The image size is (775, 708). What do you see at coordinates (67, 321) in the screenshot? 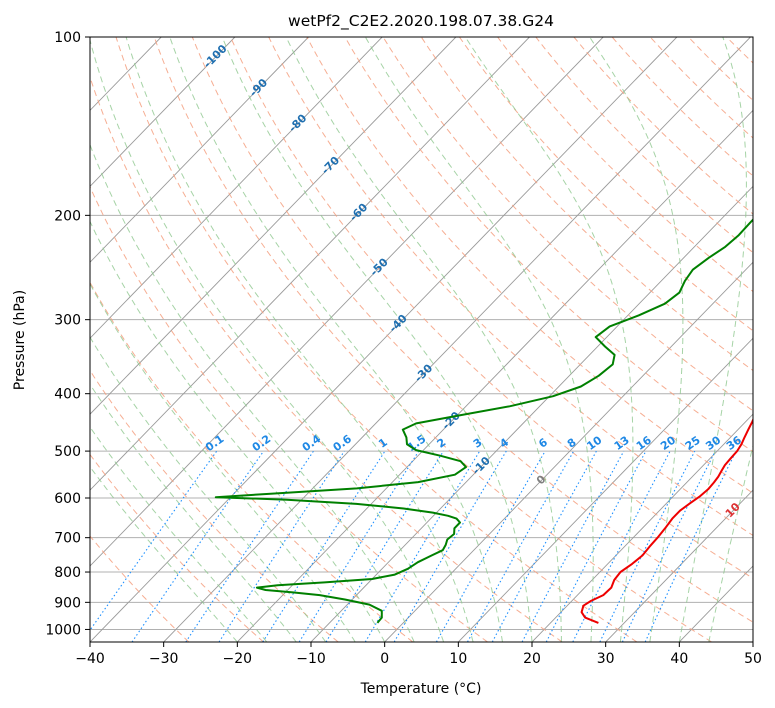
I see `y-tick-label: 300` at bounding box center [67, 321].